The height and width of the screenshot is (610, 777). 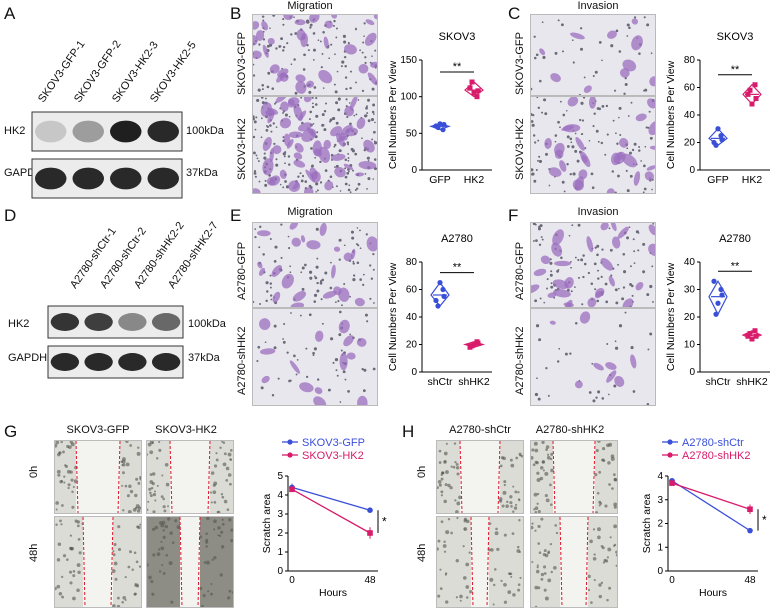 What do you see at coordinates (718, 180) in the screenshot?
I see `x-tick-label: GFP` at bounding box center [718, 180].